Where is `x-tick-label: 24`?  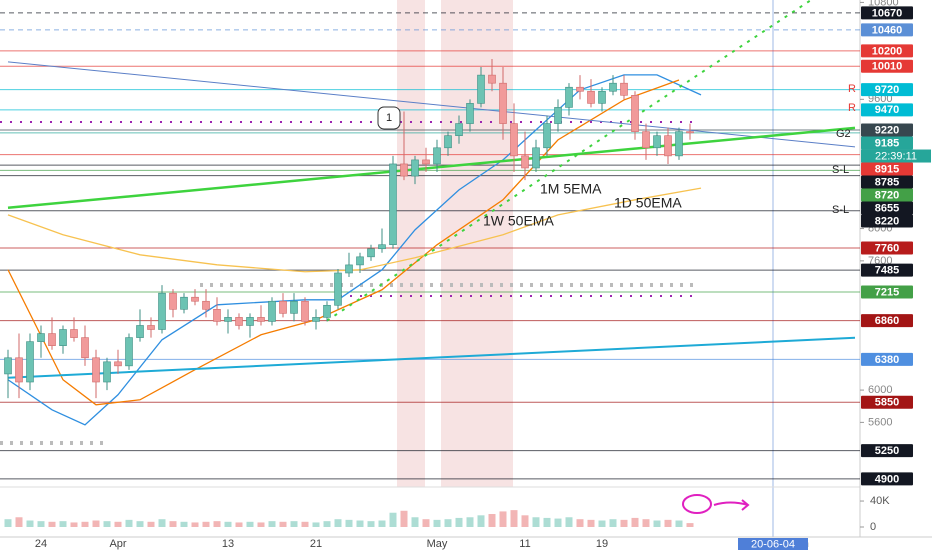 x-tick-label: 24 is located at coordinates (41, 544).